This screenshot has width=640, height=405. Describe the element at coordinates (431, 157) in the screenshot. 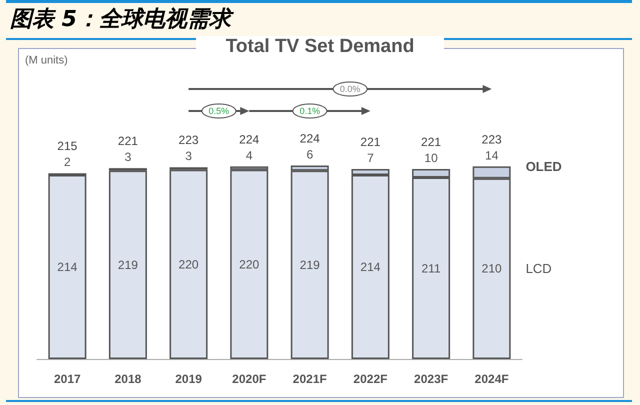

I see `data-label: 10` at that location.